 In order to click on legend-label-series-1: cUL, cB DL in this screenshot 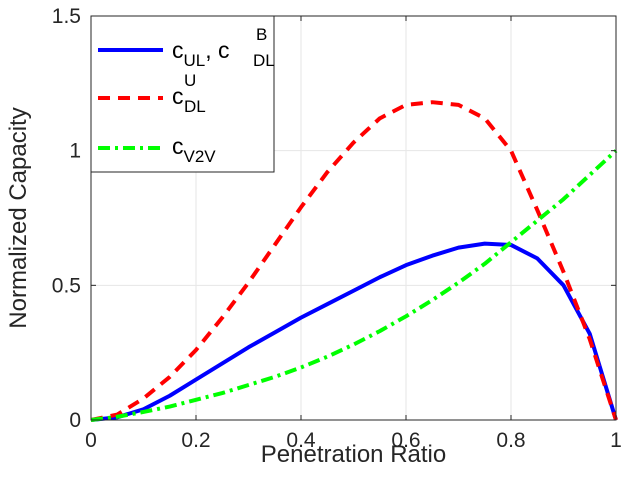, I will do `click(223, 47)`.